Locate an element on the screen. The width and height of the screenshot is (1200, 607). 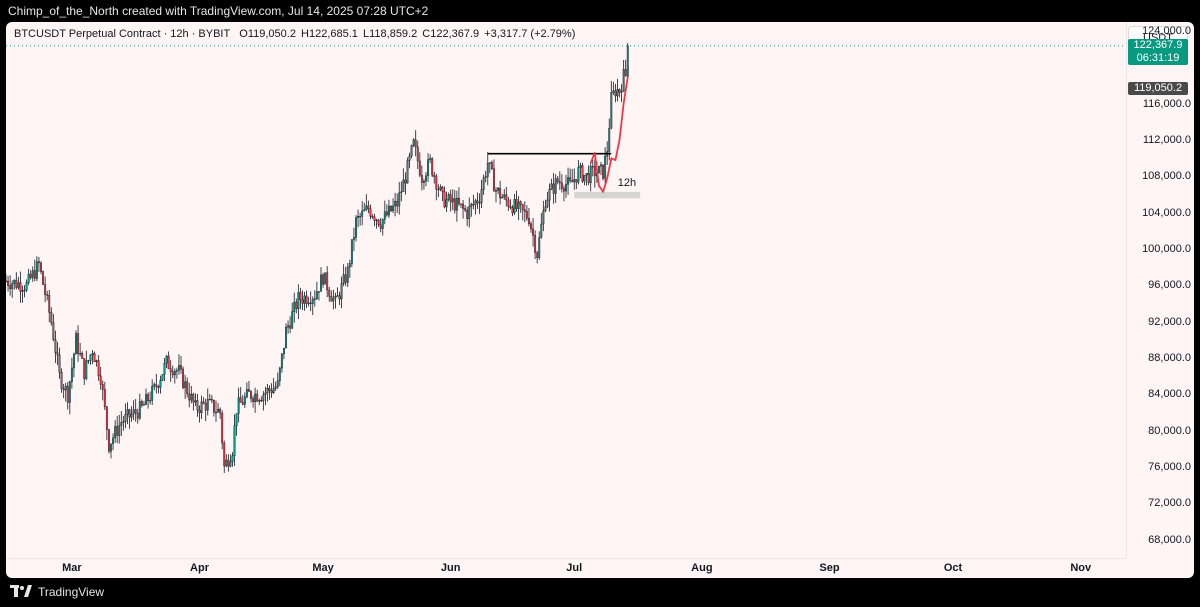
time-axis: Mar Apr May Jun Jul Aug Sep Oct Nov is located at coordinates (566, 568).